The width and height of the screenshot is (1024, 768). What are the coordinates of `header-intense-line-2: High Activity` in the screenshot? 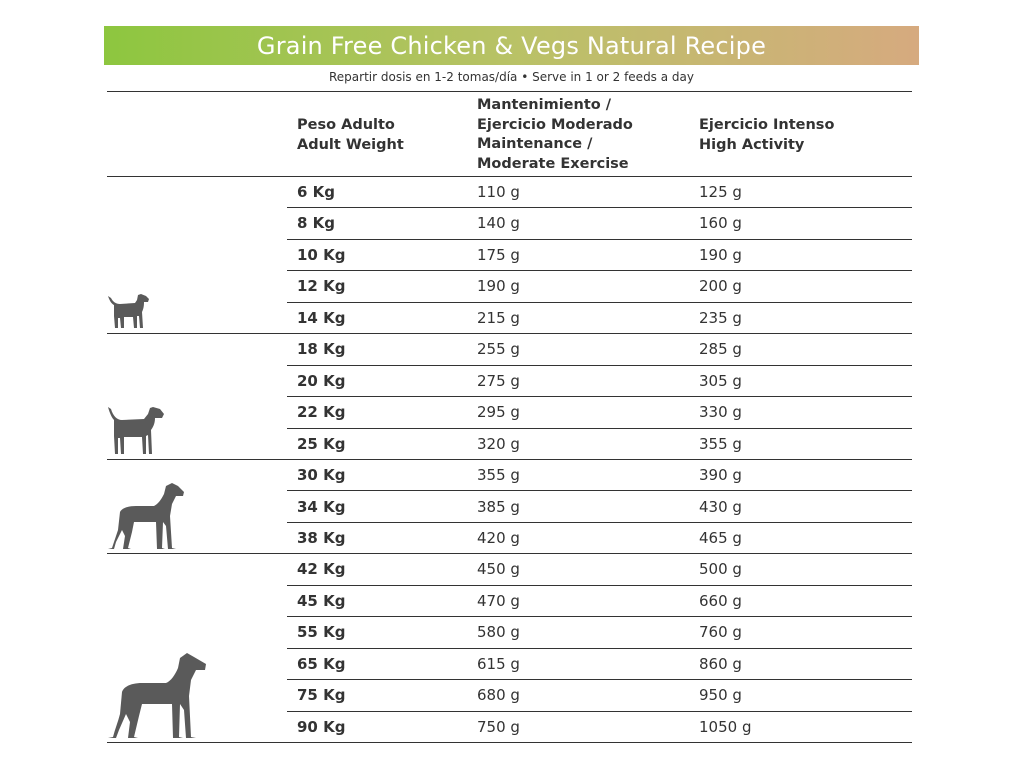 It's located at (752, 144).